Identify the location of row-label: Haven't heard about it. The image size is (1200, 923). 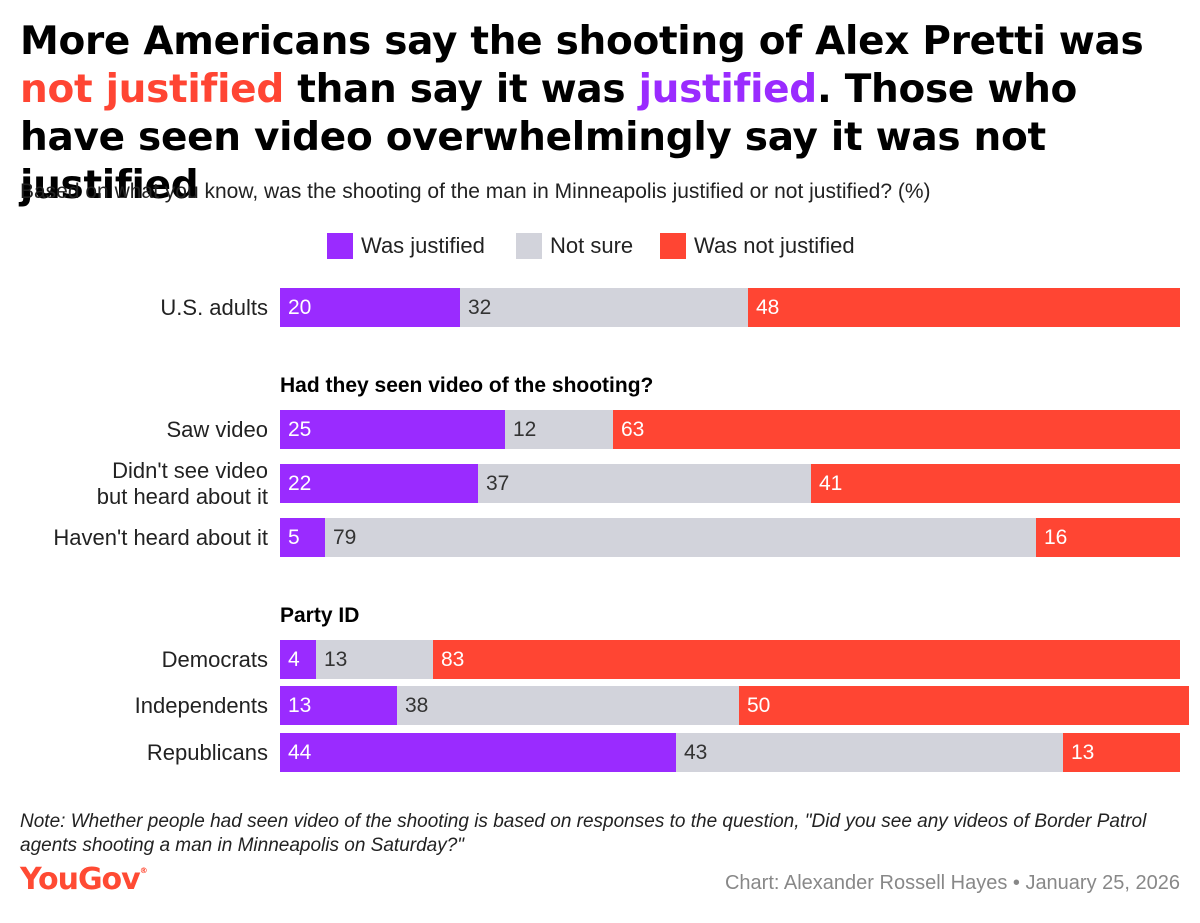
(134, 538).